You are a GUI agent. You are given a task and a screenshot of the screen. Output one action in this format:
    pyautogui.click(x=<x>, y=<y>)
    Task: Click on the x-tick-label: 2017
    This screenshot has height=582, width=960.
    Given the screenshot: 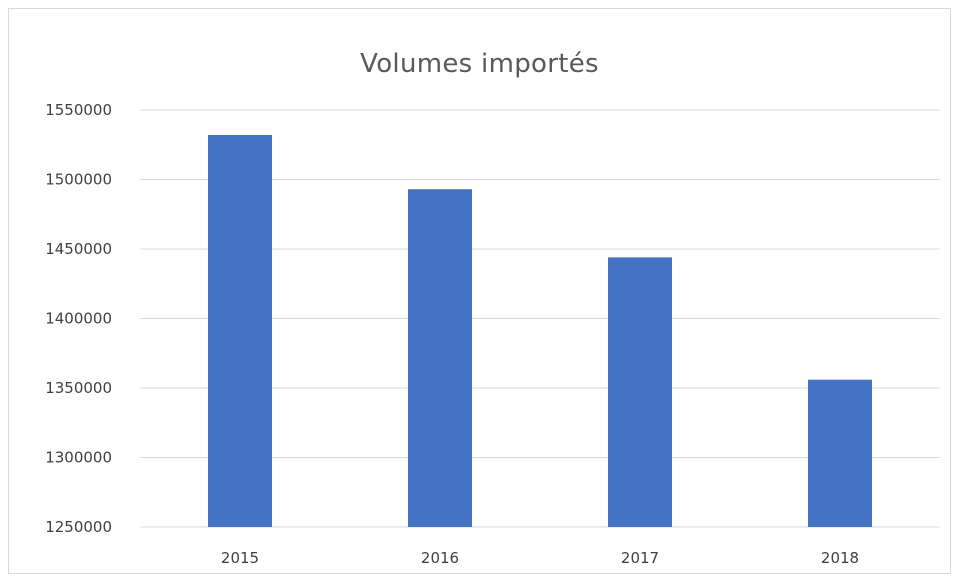 What is the action you would take?
    pyautogui.click(x=640, y=558)
    